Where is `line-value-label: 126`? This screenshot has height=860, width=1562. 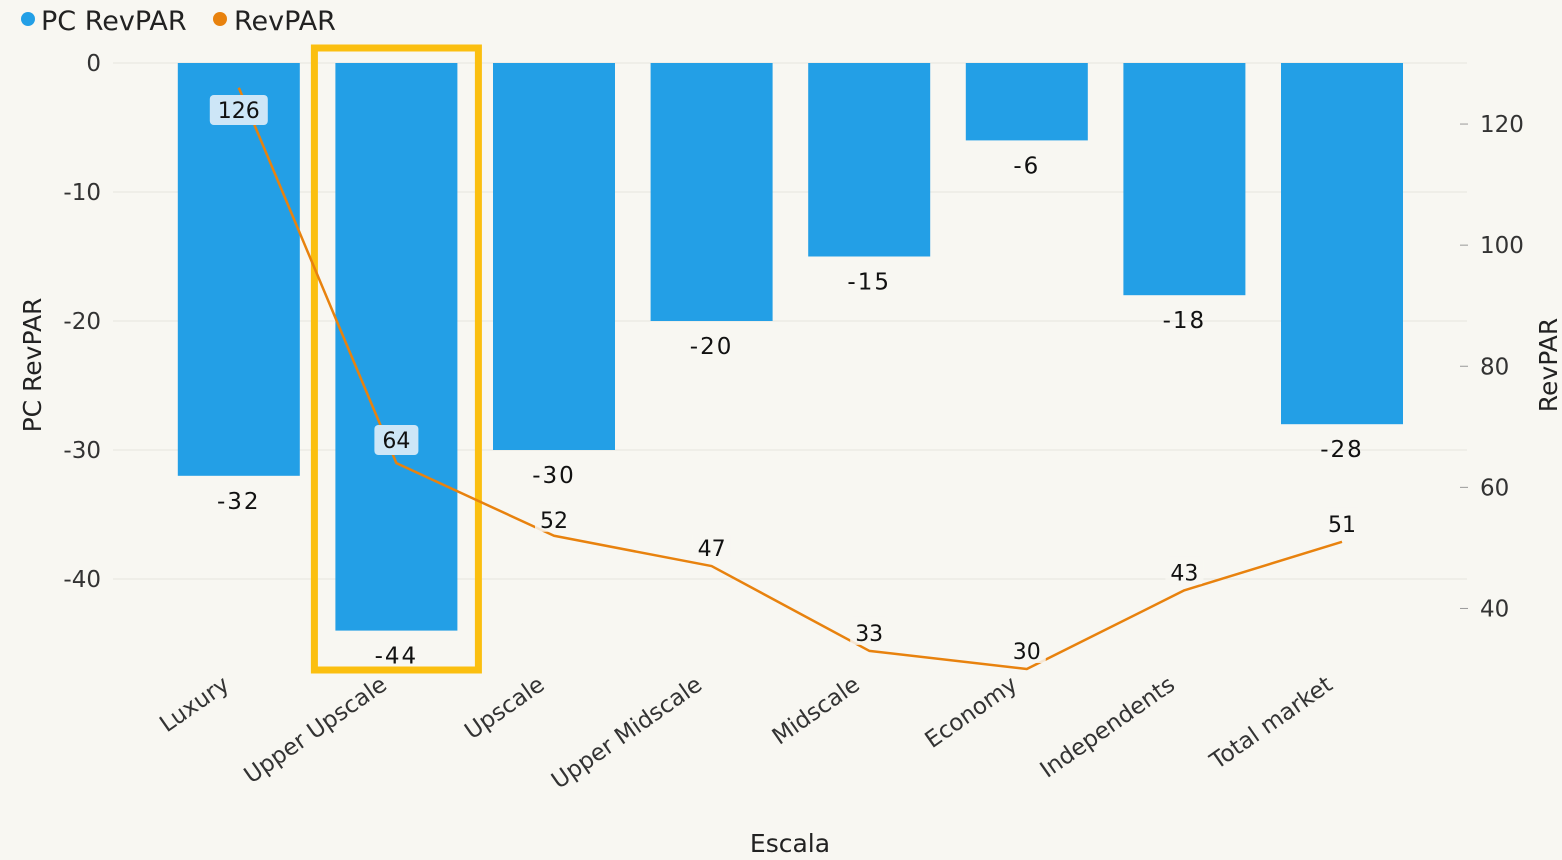
line-value-label: 126 is located at coordinates (239, 111).